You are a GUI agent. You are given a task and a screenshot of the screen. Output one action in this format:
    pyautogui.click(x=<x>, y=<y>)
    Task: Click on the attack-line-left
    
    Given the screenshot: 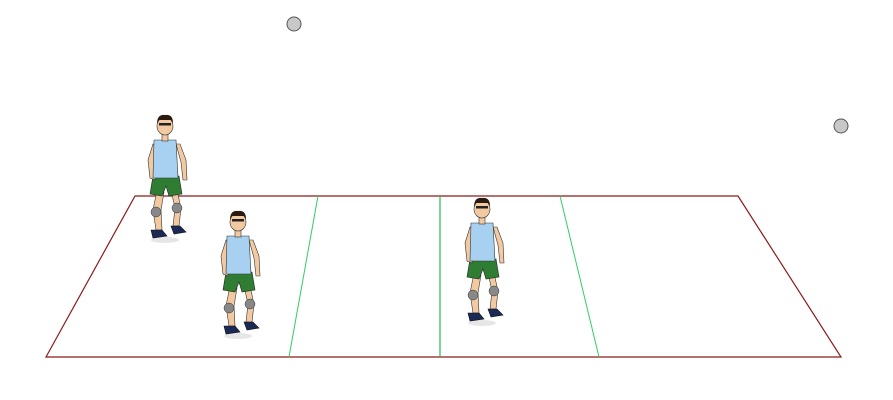 What is the action you would take?
    pyautogui.click(x=303, y=276)
    